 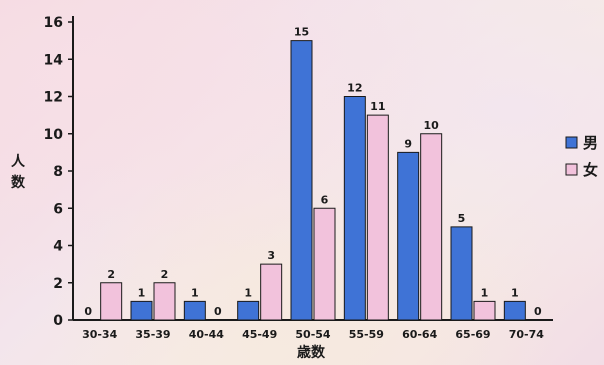 I want to click on legend-label: 女, so click(x=590, y=170).